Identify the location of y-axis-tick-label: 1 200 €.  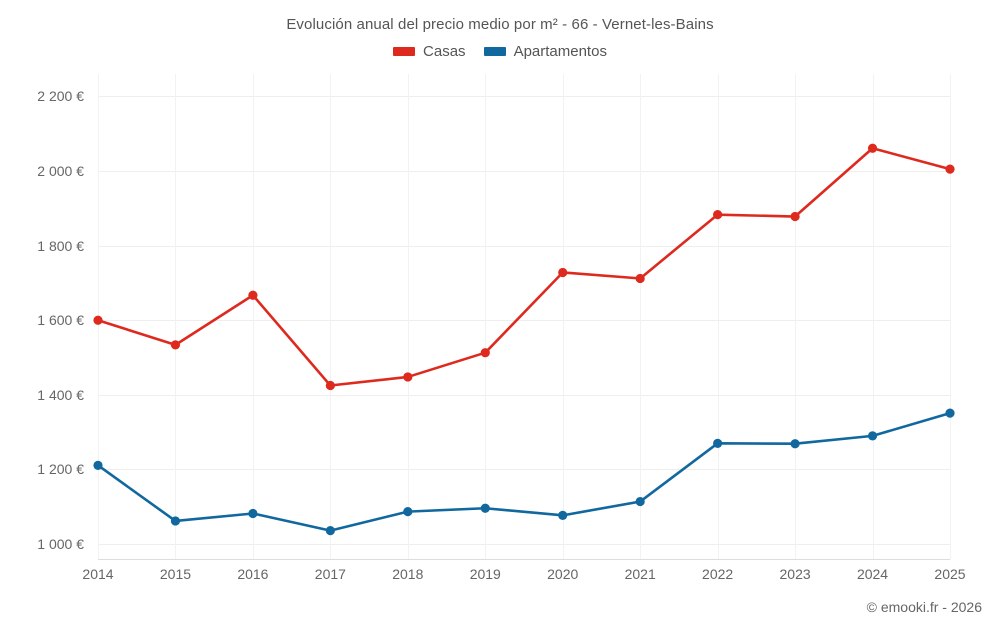
(60, 469).